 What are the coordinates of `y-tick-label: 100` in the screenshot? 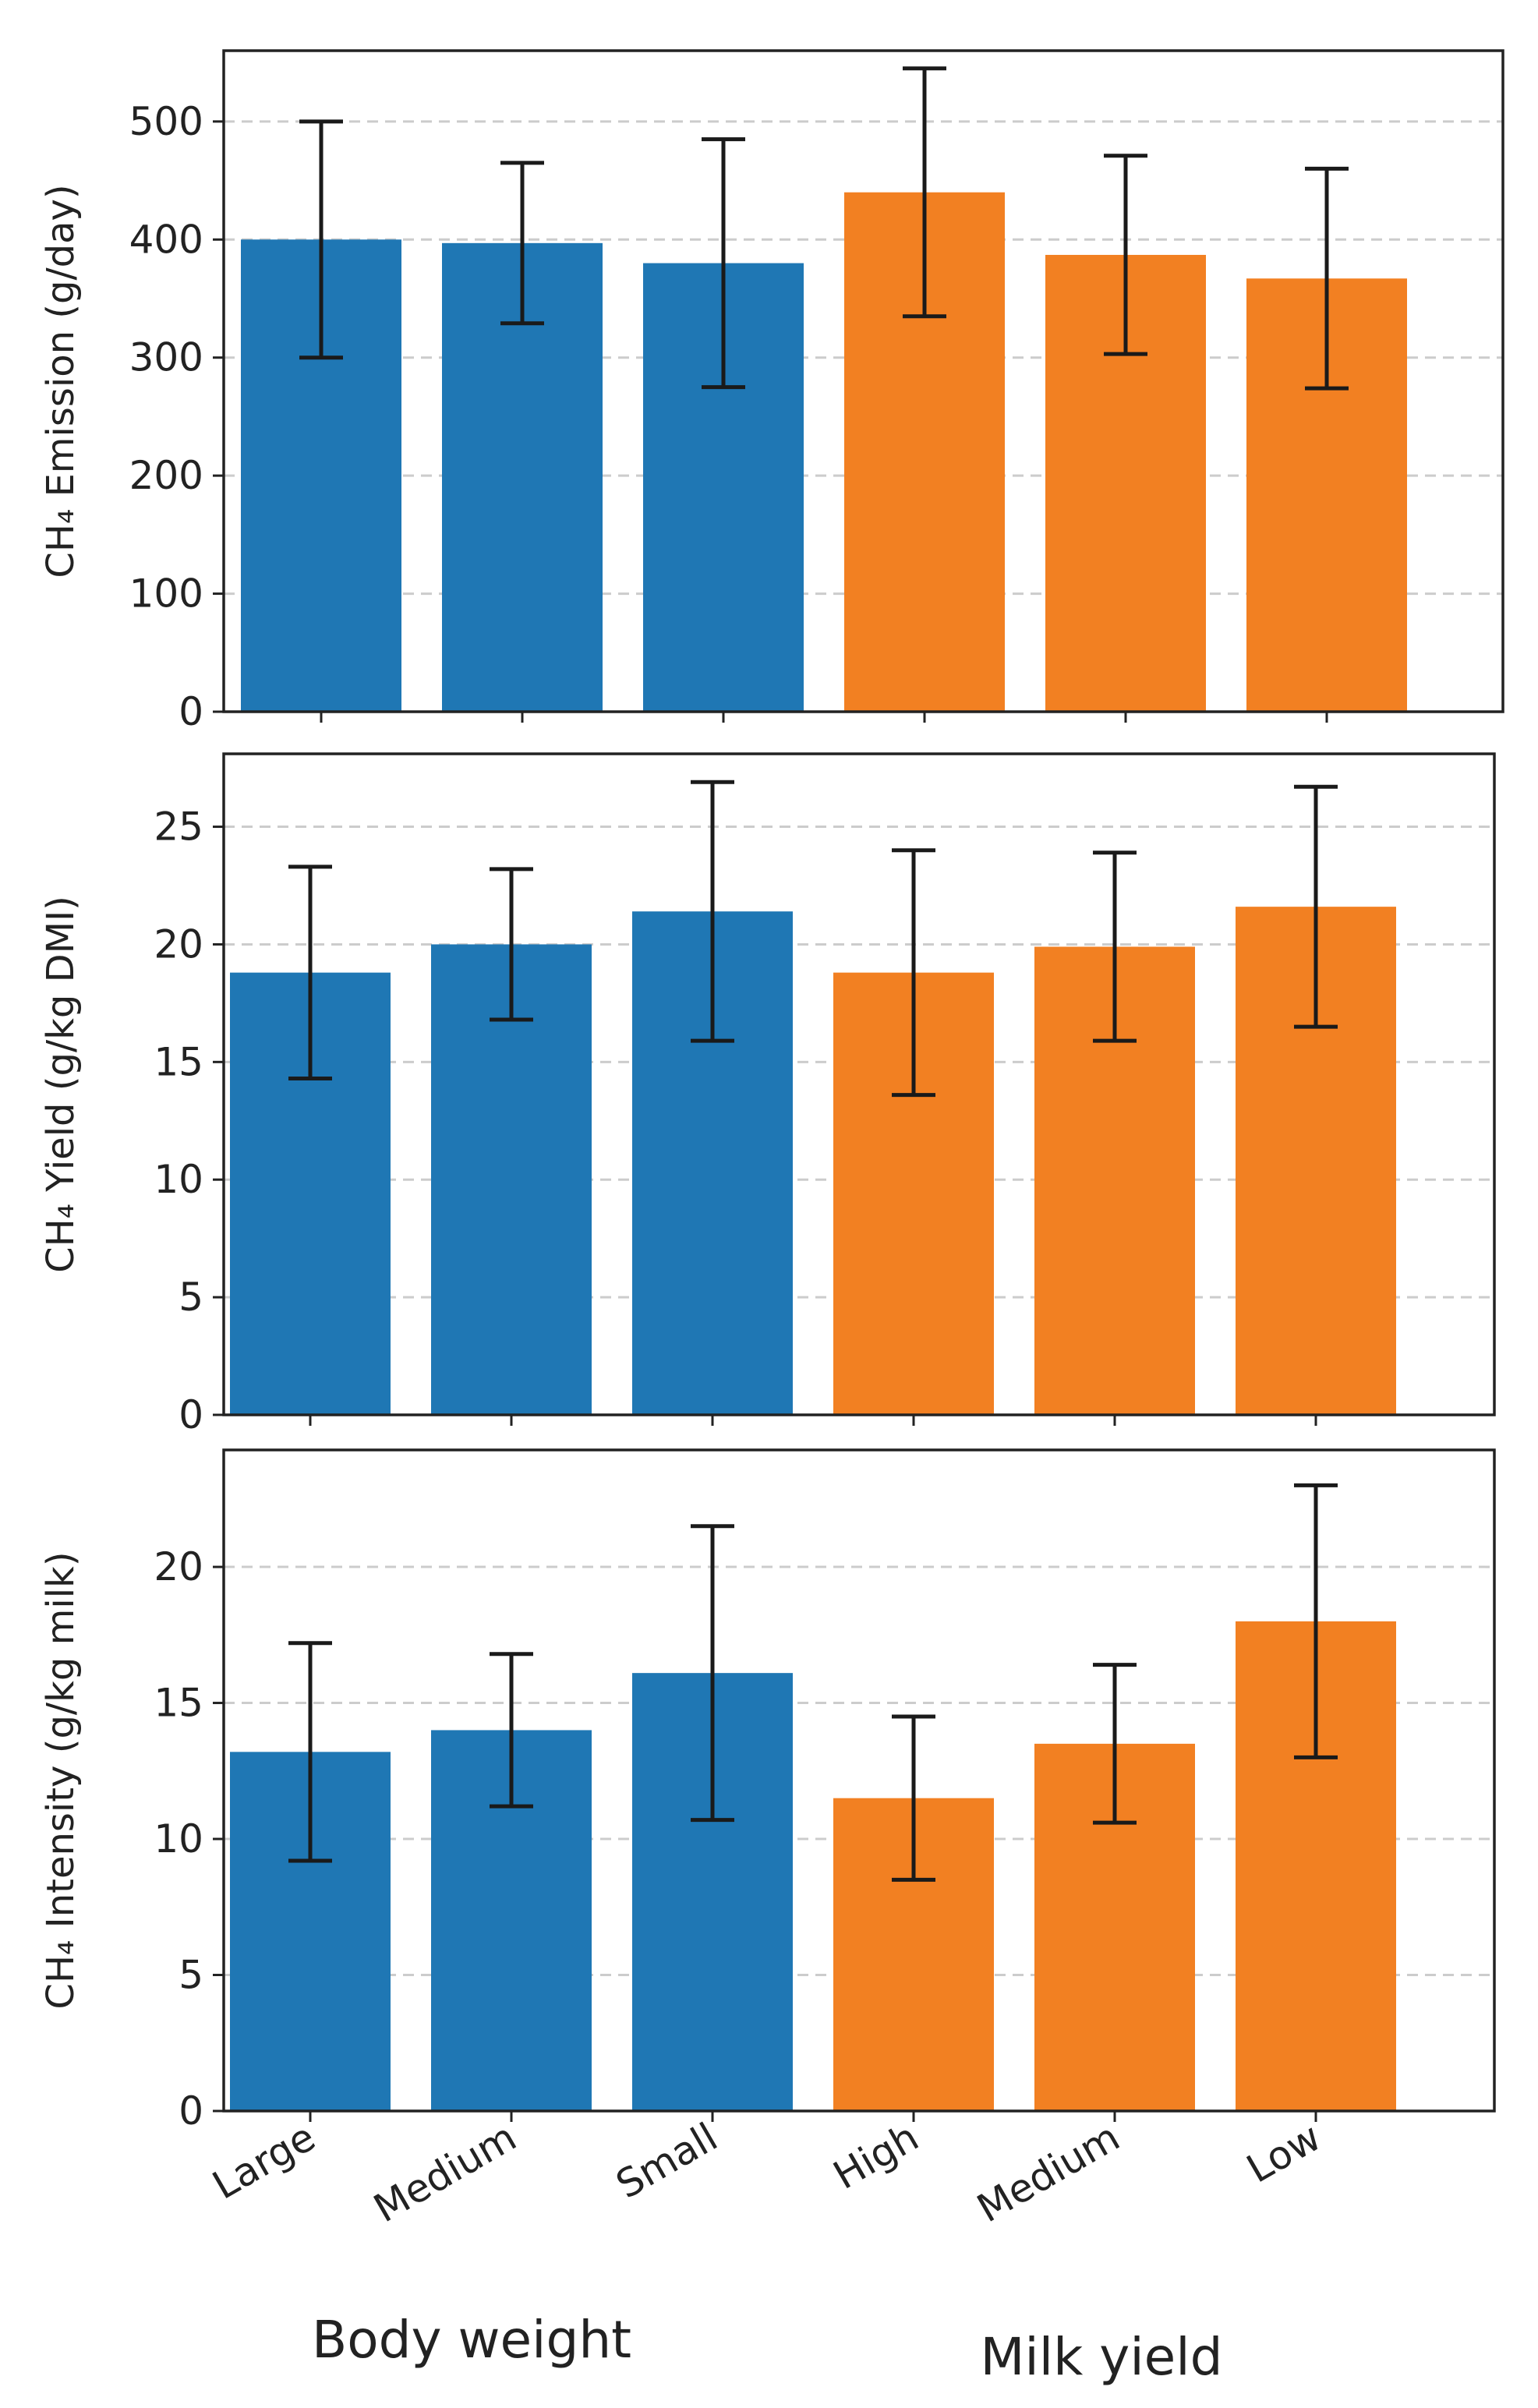 It's located at (166, 594).